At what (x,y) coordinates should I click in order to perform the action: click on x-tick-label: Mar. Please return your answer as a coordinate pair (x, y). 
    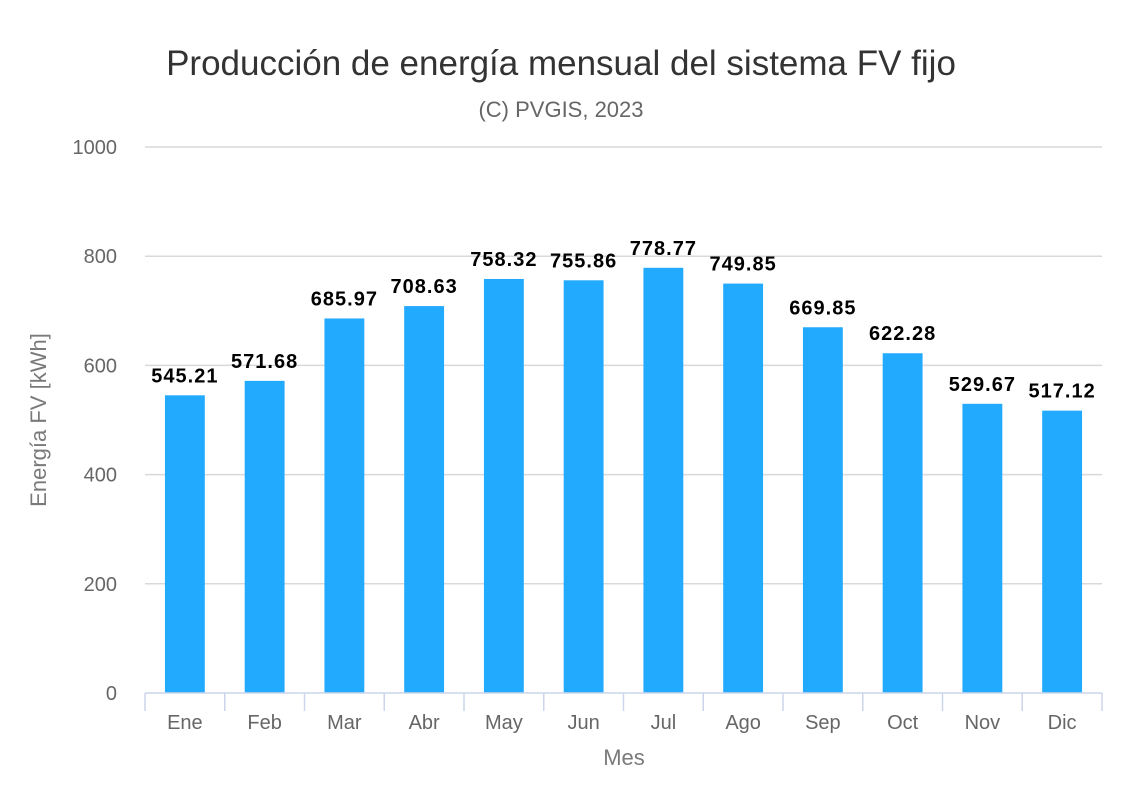
    Looking at the image, I should click on (344, 723).